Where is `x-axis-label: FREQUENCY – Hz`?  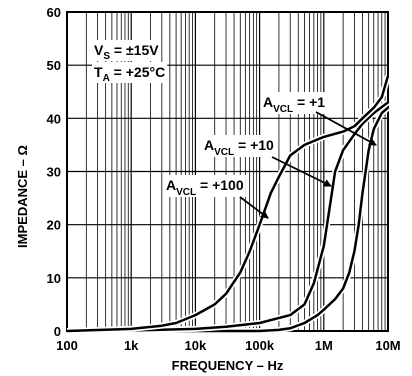
x-axis-label: FREQUENCY – Hz is located at coordinates (228, 365).